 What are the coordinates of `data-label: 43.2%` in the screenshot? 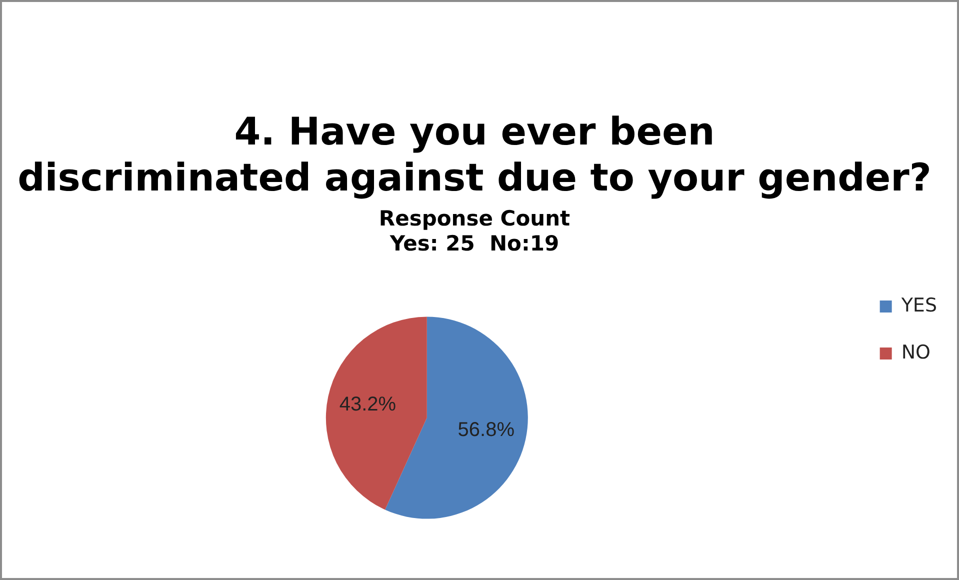 It's located at (367, 404).